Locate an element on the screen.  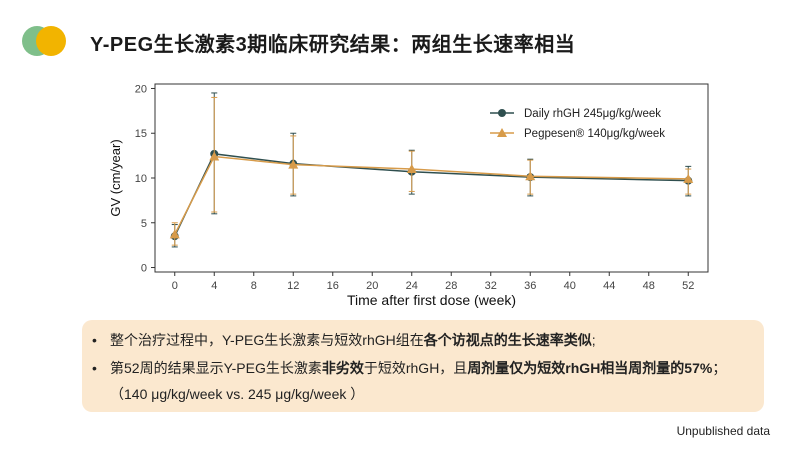
x-tick-label: 20 is located at coordinates (372, 286).